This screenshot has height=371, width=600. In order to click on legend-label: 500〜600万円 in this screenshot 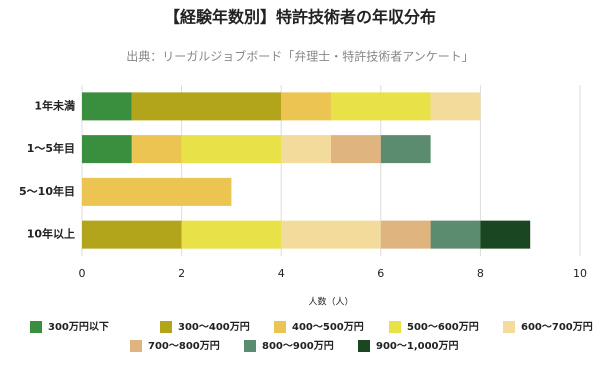, I will do `click(443, 327)`.